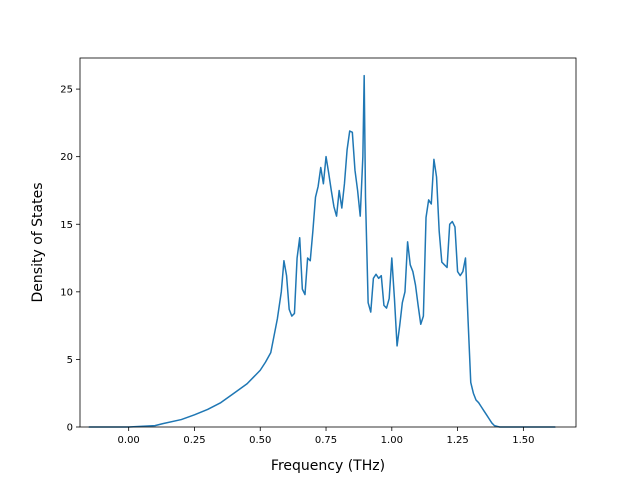 This screenshot has width=640, height=480. I want to click on x-tick-label: 1.00, so click(392, 440).